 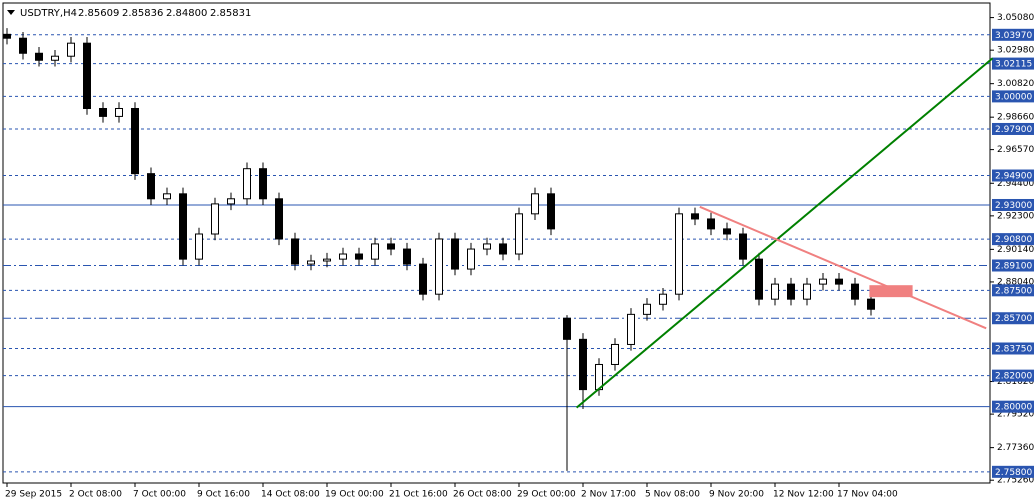 I want to click on ohlc-value: 2.85609, so click(x=98, y=13).